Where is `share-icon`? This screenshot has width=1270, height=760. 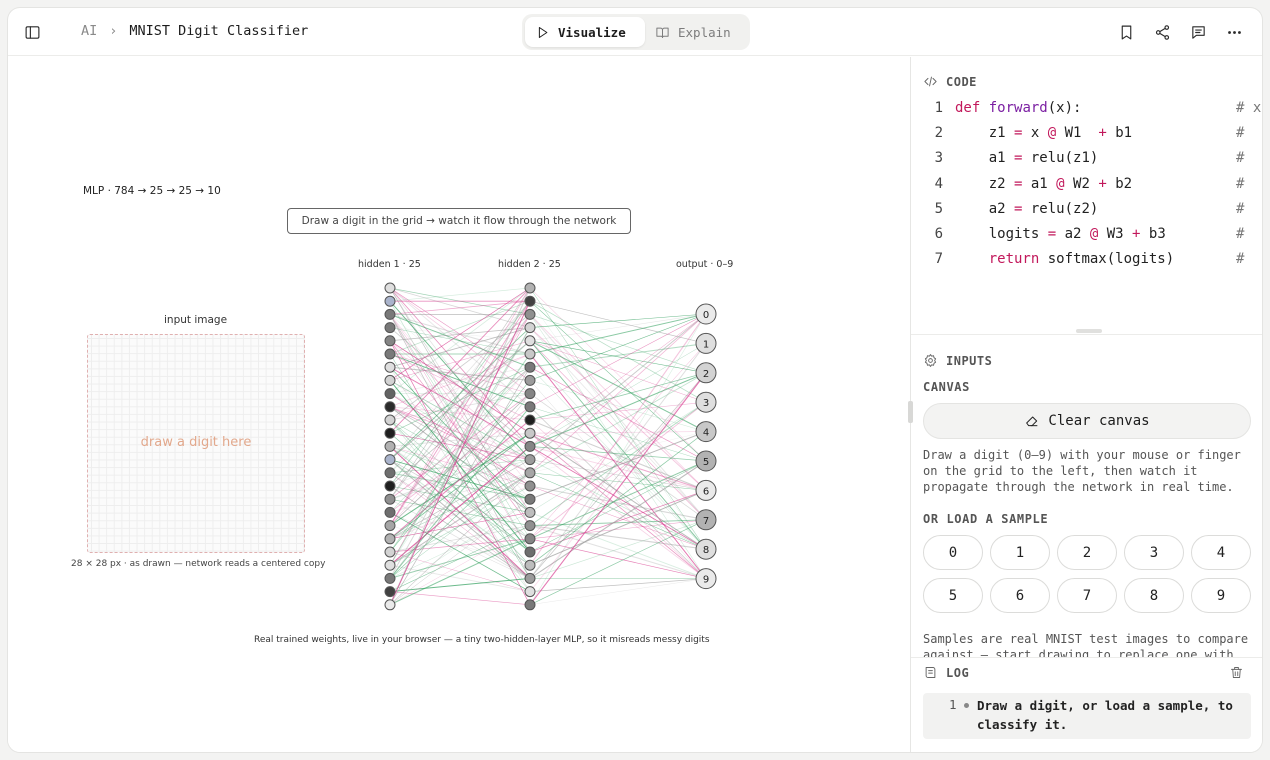 share-icon is located at coordinates (1162, 32).